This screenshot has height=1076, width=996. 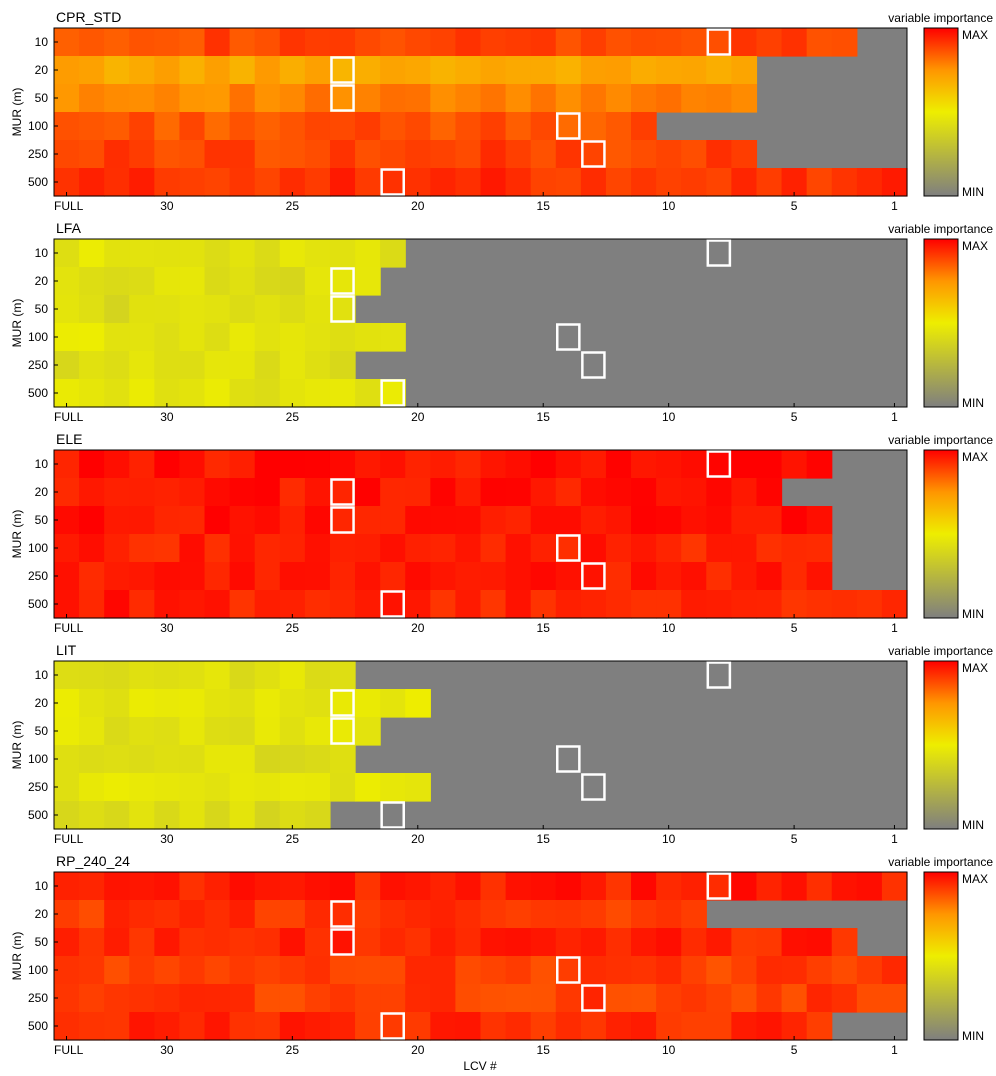 I want to click on y-axis-label: MUR (m), so click(x=17, y=323).